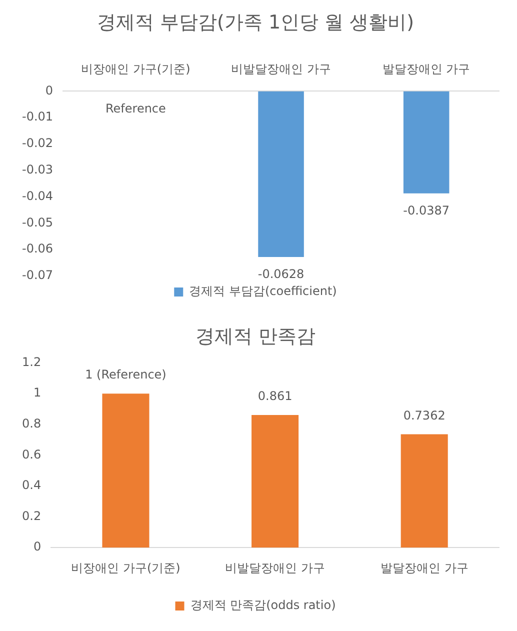 This screenshot has width=517, height=631. What do you see at coordinates (135, 108) in the screenshot?
I see `data-label: Reference` at bounding box center [135, 108].